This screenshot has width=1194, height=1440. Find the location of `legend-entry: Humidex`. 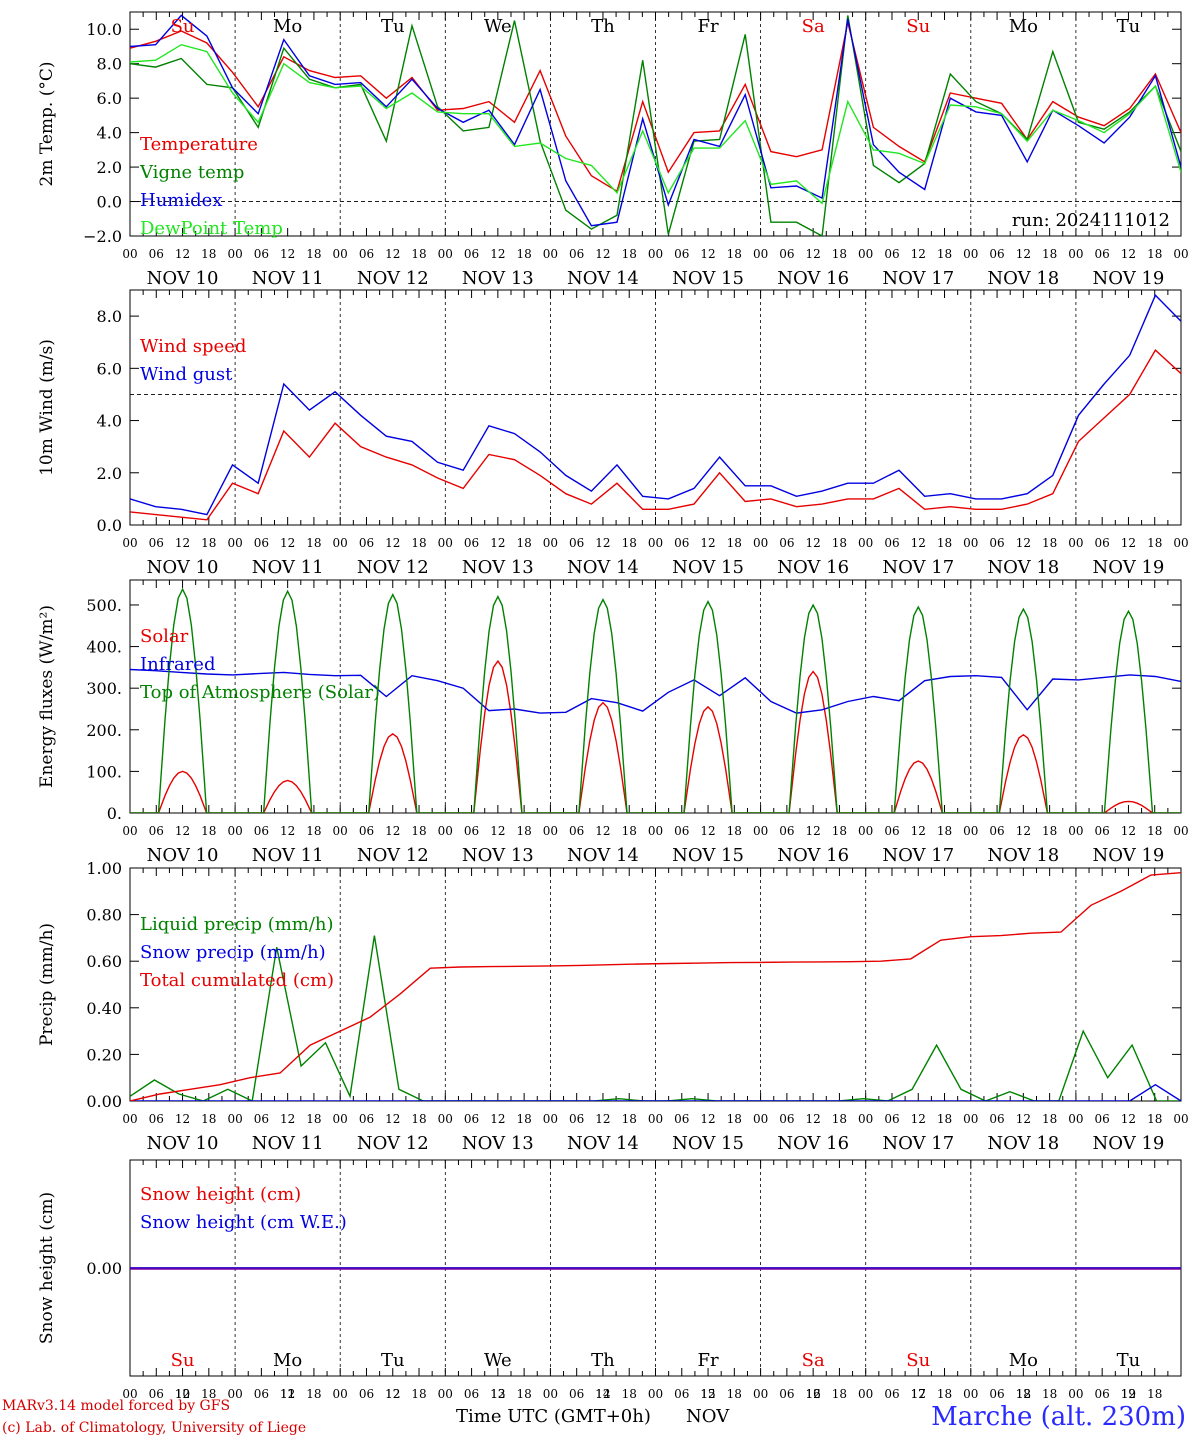

legend-entry: Humidex is located at coordinates (181, 200).